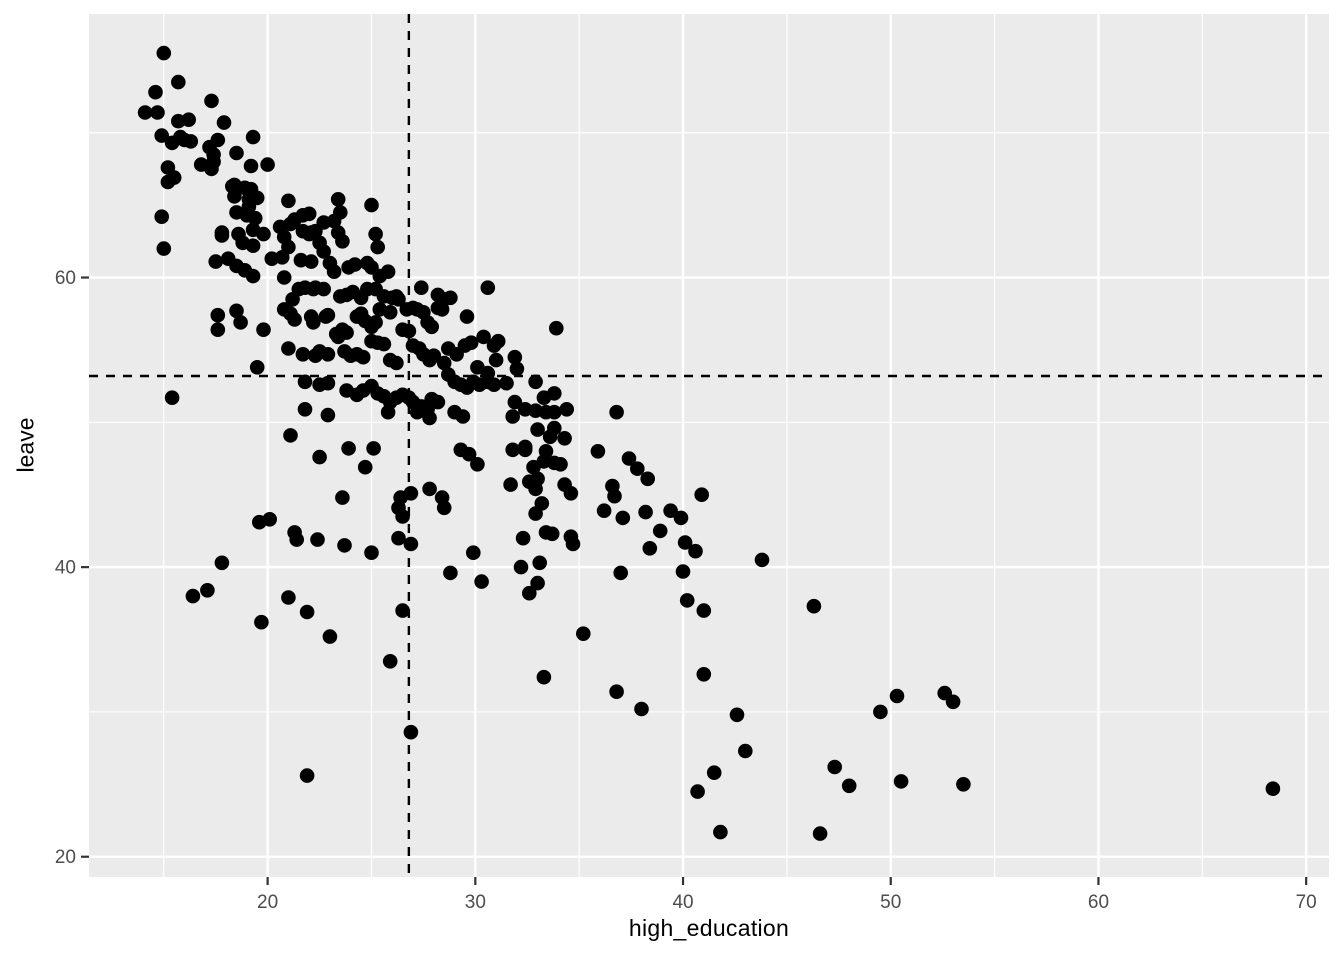 This screenshot has height=960, width=1344. I want to click on x-tick-label: 70, so click(1306, 902).